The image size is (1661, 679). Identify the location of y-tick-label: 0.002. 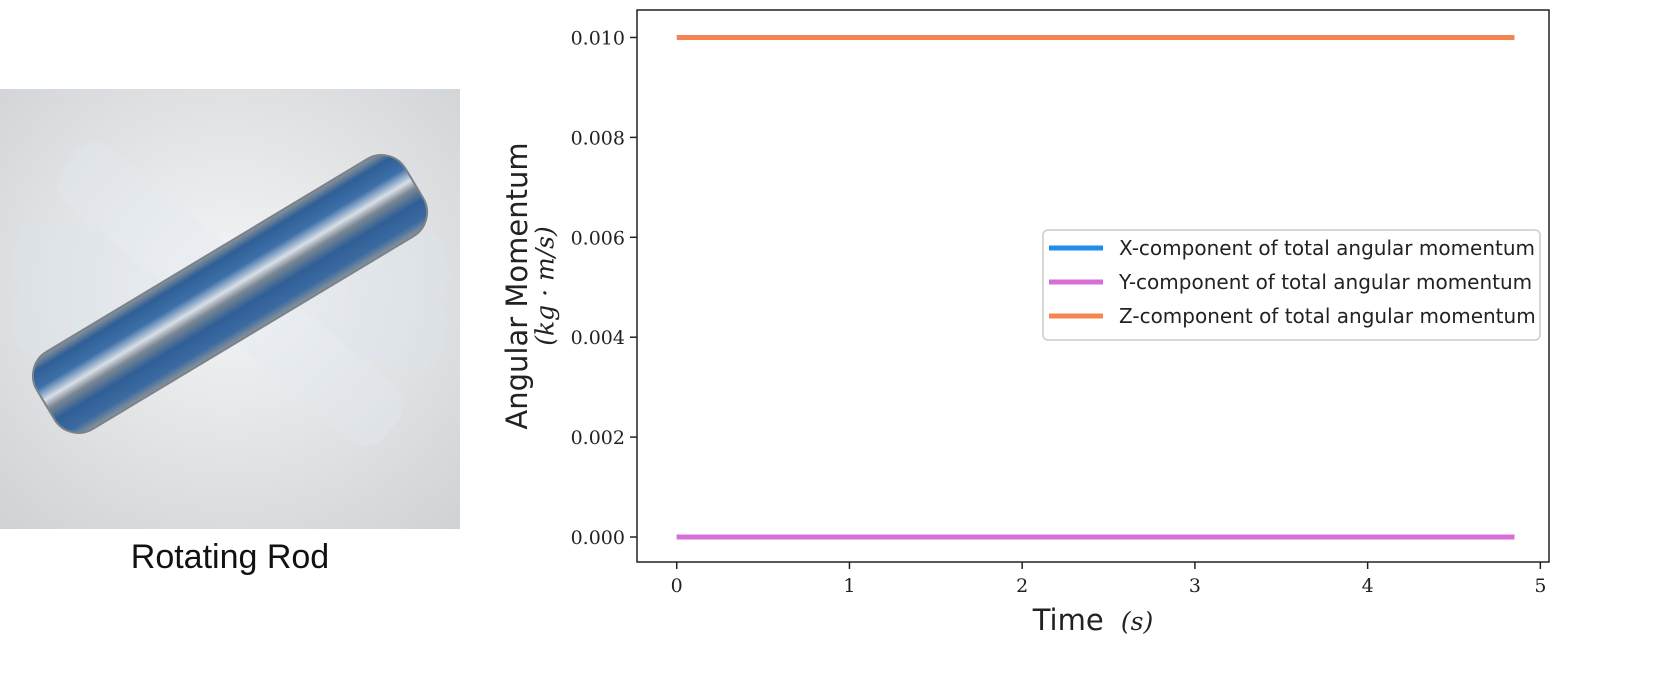
(598, 438).